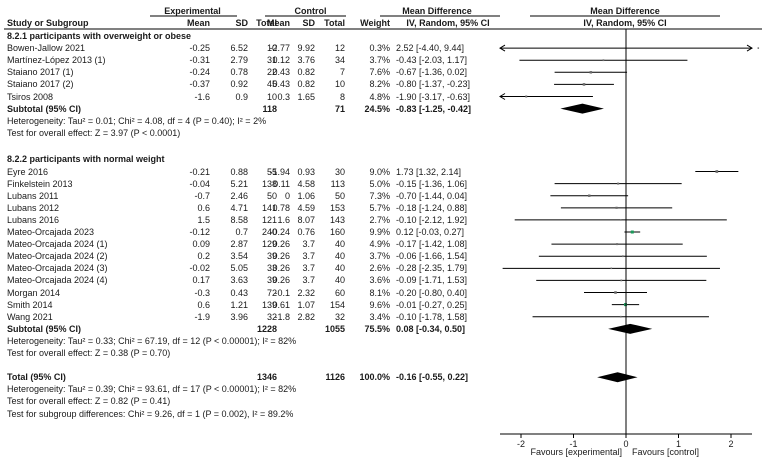  What do you see at coordinates (342, 72) in the screenshot?
I see `study-total-c: 7` at bounding box center [342, 72].